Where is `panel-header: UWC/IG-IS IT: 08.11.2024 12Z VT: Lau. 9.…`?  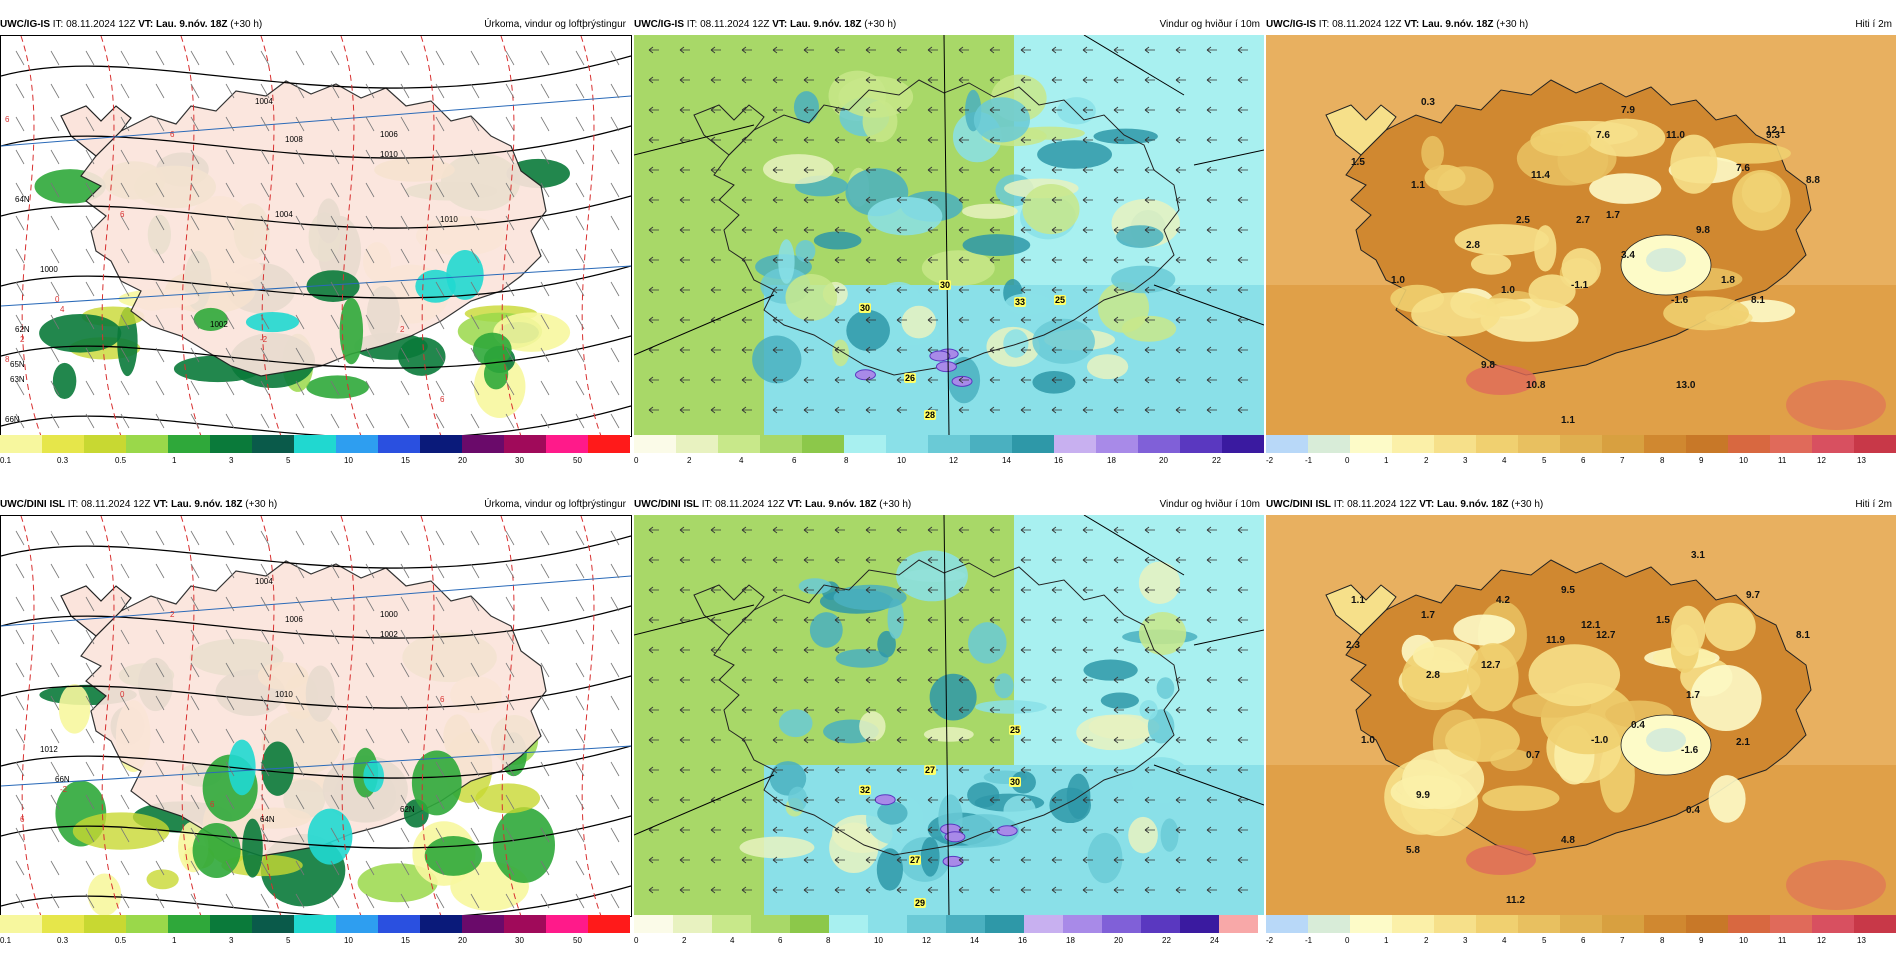 panel-header: UWC/IG-IS IT: 08.11.2024 12Z VT: Lau. 9.… is located at coordinates (949, 25).